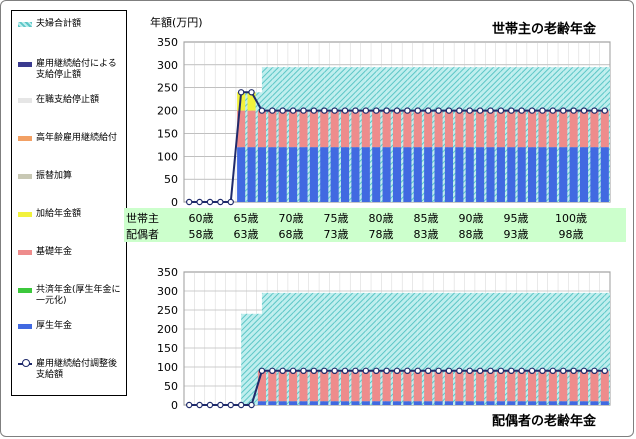 The image size is (636, 439). I want to click on legend-label: 共済年金(厚生年金に一元化), so click(78, 295).